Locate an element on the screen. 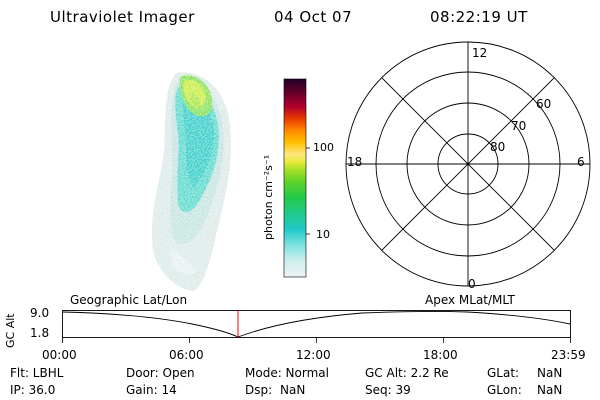 This screenshot has height=400, width=600. gc-alt-axis-label: GC Alt is located at coordinates (10, 330).